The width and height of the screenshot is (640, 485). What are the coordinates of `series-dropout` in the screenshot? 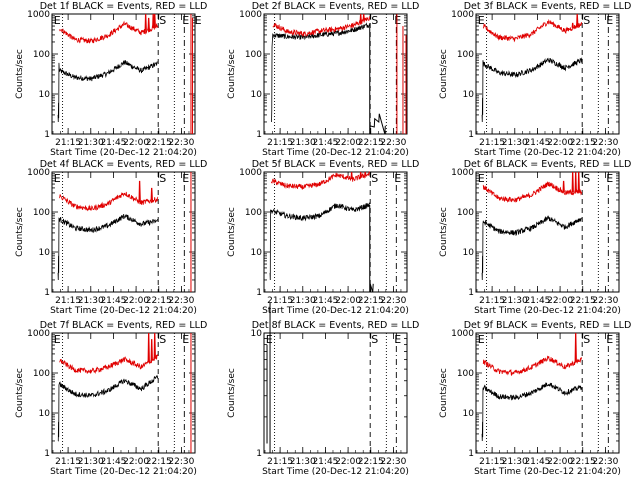 It's located at (371, 248).